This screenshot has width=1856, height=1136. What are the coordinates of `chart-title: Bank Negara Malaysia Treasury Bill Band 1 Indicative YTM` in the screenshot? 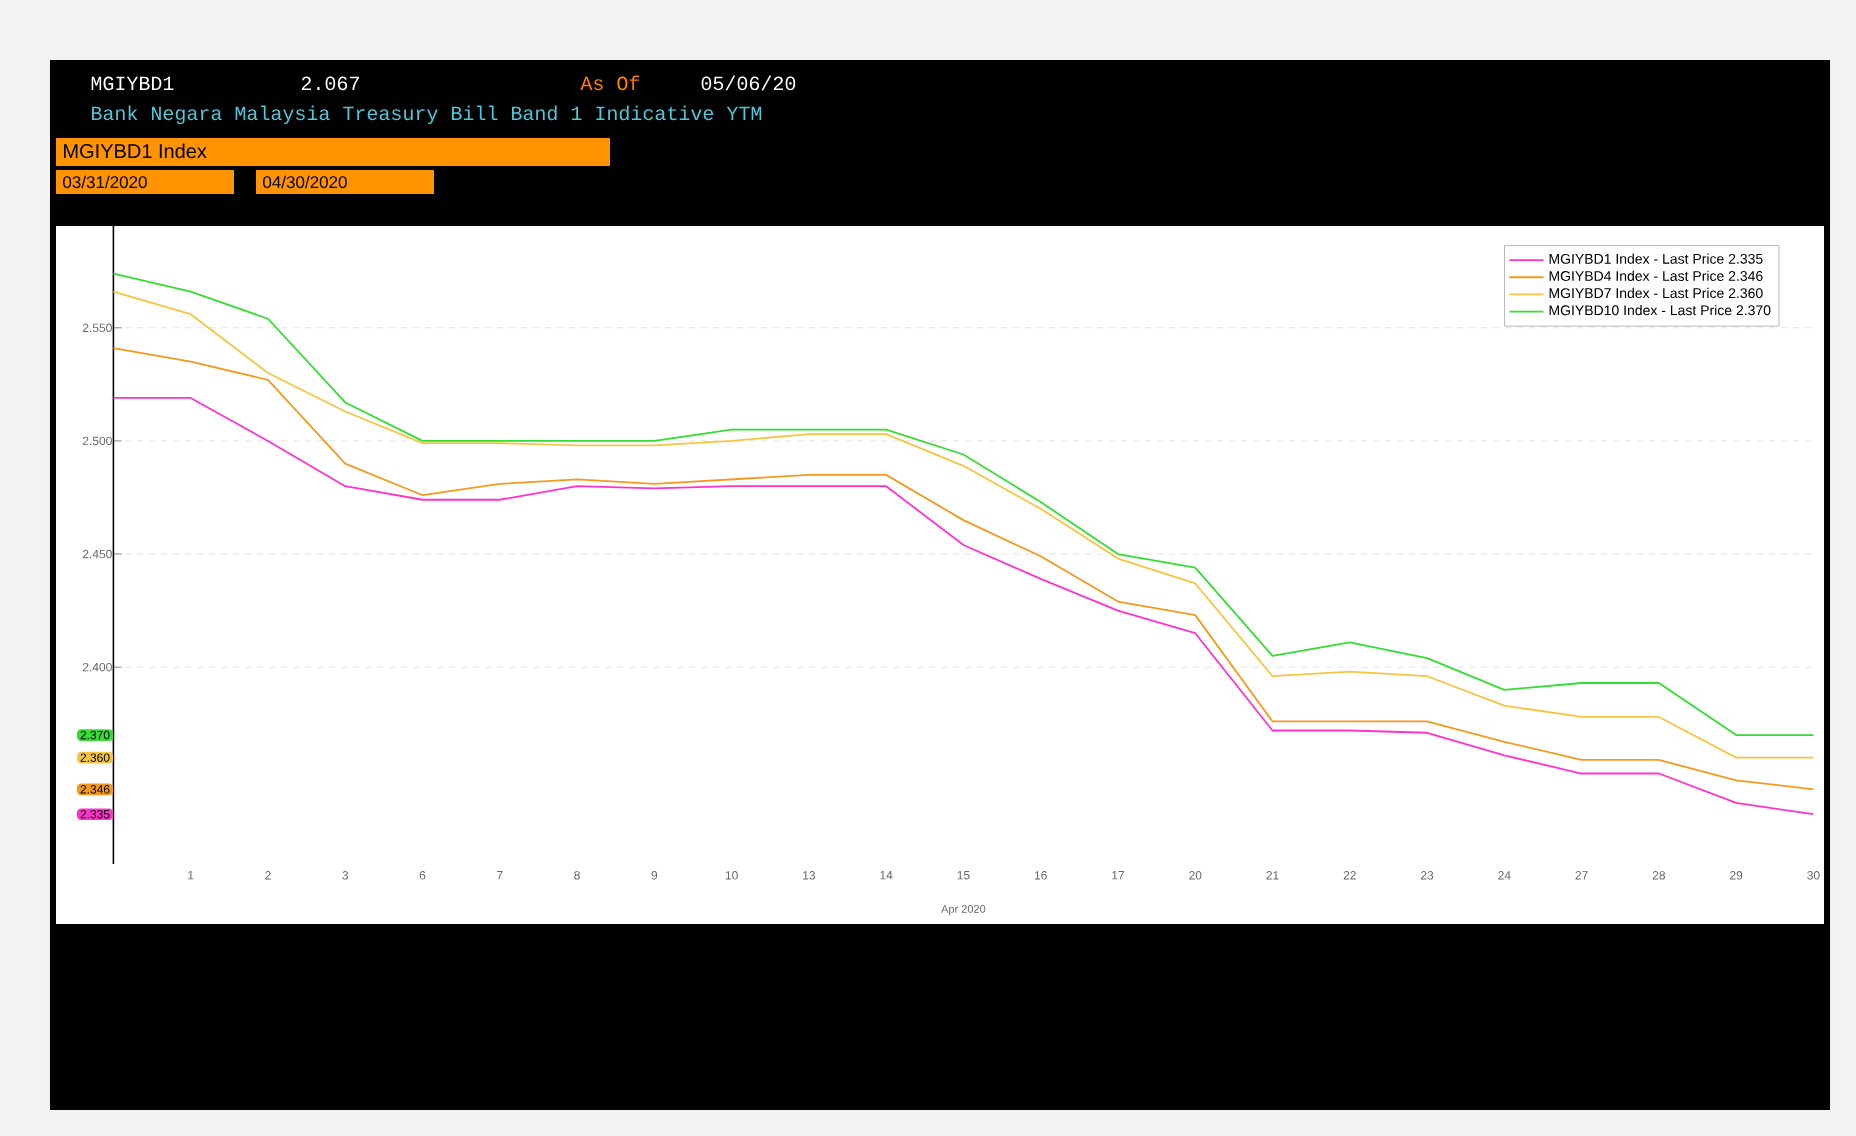 It's located at (426, 115).